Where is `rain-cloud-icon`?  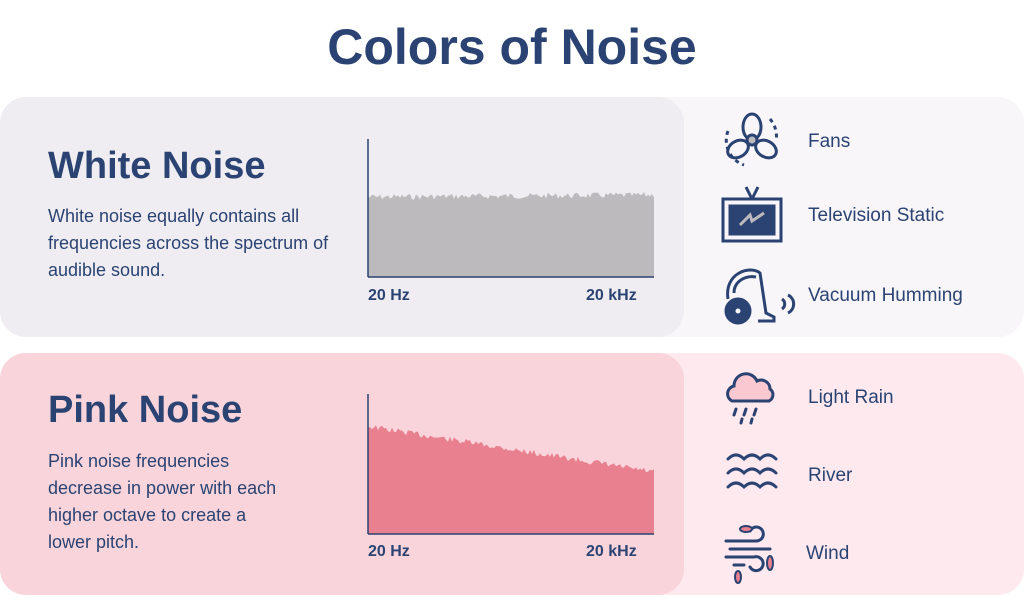
rain-cloud-icon is located at coordinates (750, 398).